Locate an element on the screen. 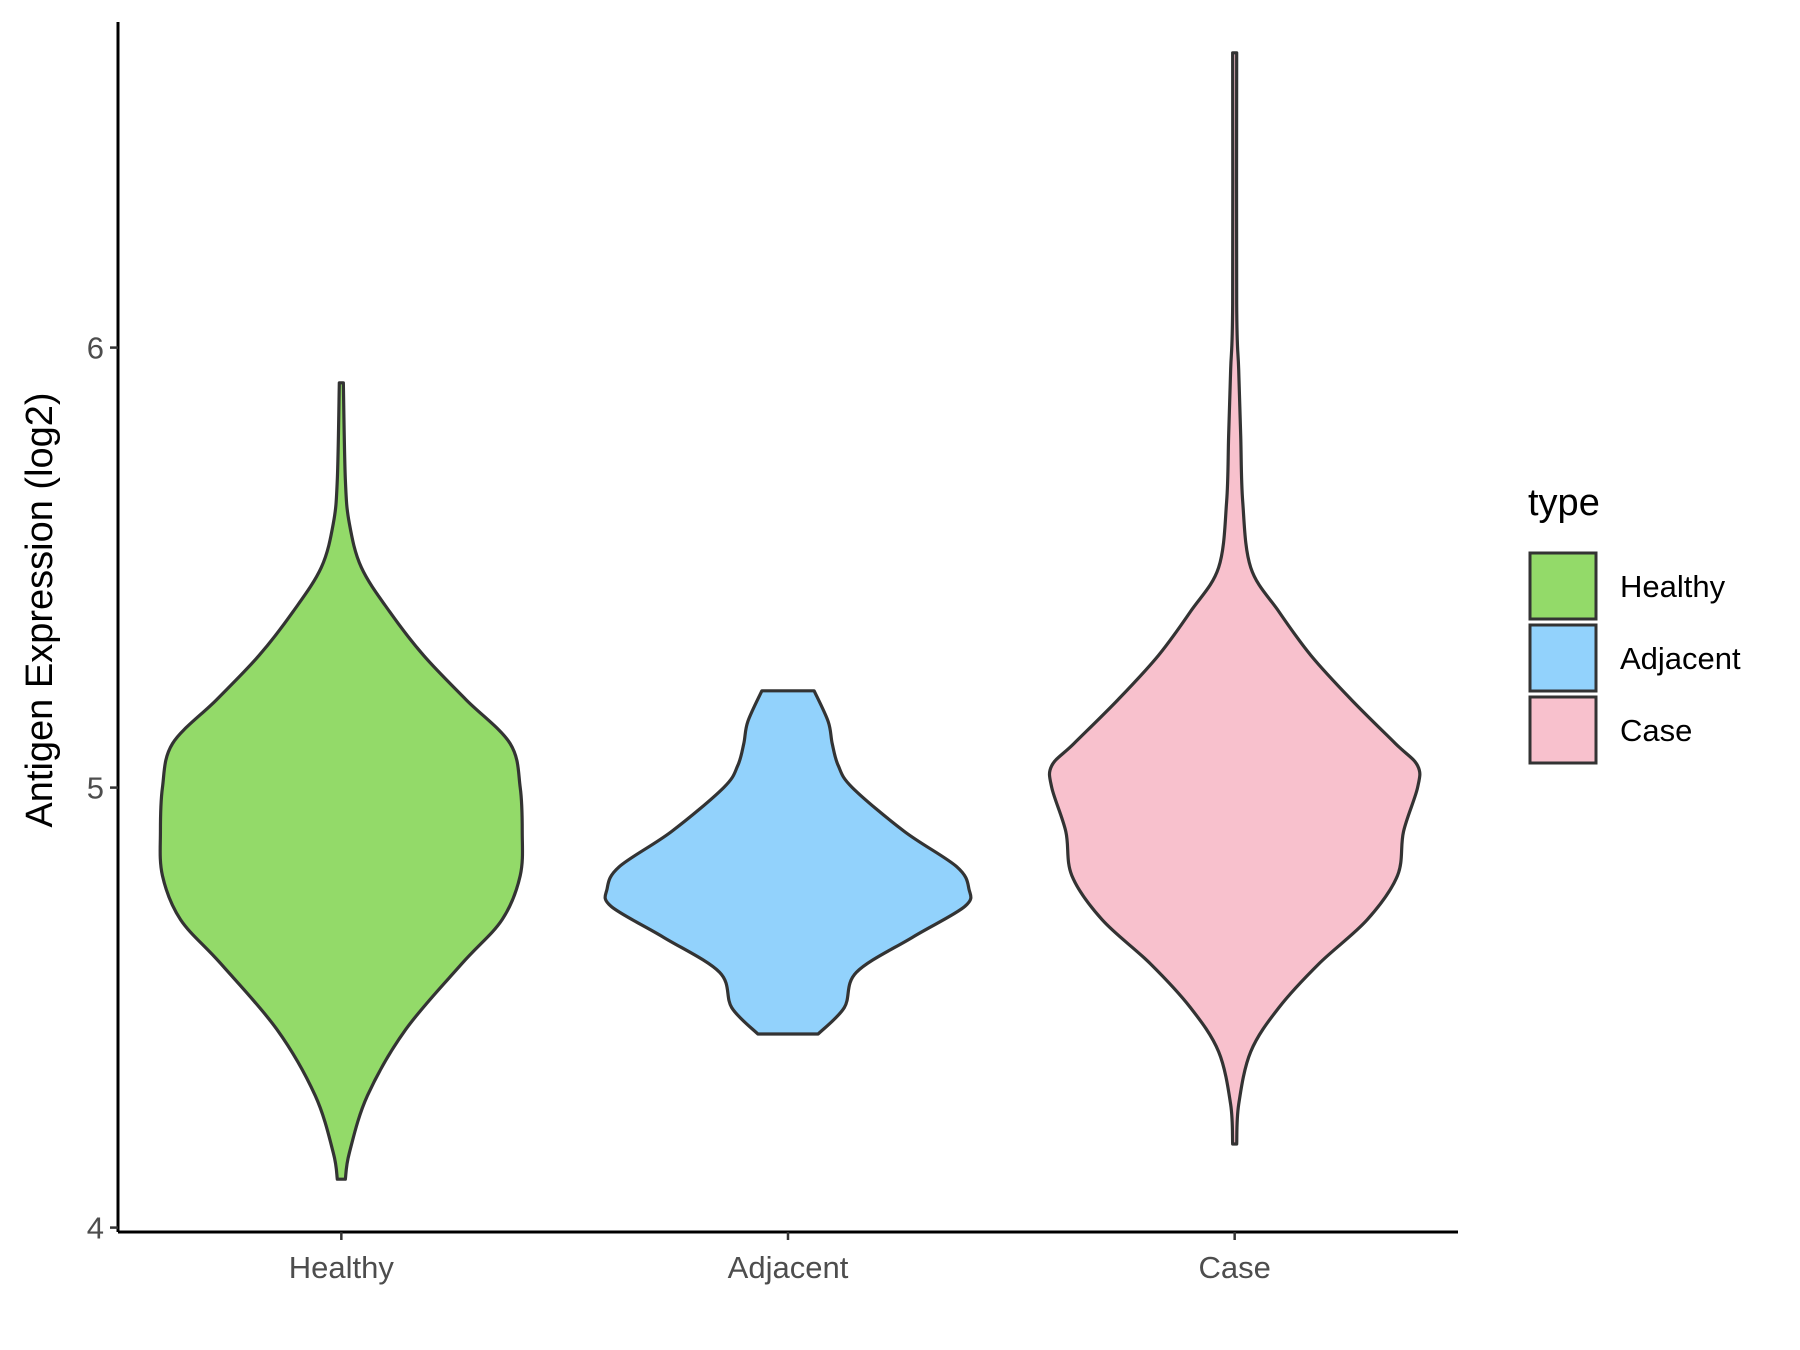 This screenshot has height=1350, width=1800. y-axis-title: Antigen Expression (log2) is located at coordinates (40, 609).